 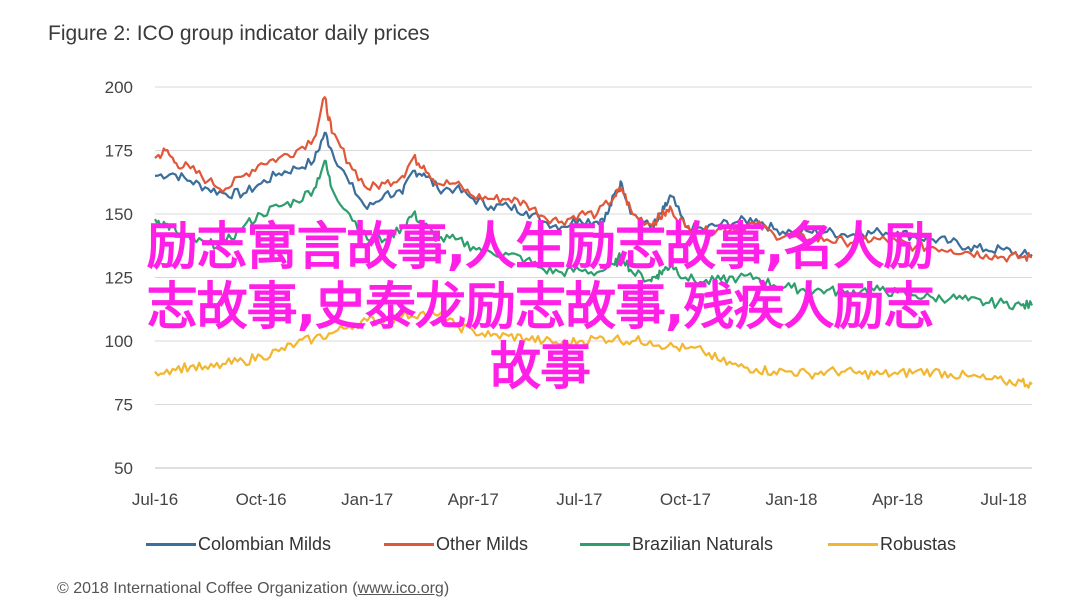 I want to click on legend-label-brazilian: Brazilian Naturals, so click(x=703, y=544).